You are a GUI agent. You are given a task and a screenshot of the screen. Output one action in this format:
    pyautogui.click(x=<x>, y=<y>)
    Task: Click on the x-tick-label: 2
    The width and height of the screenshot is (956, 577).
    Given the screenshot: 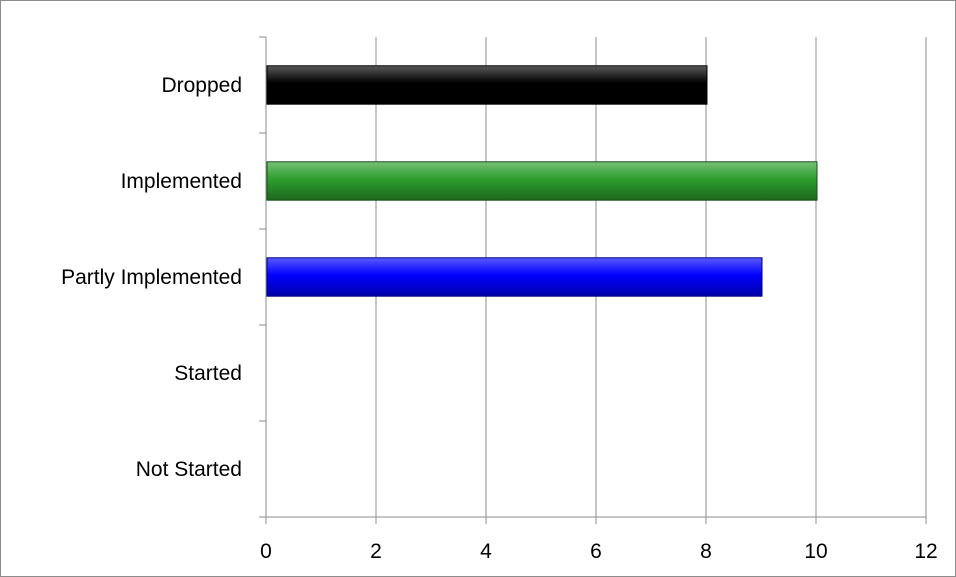 What is the action you would take?
    pyautogui.click(x=376, y=551)
    